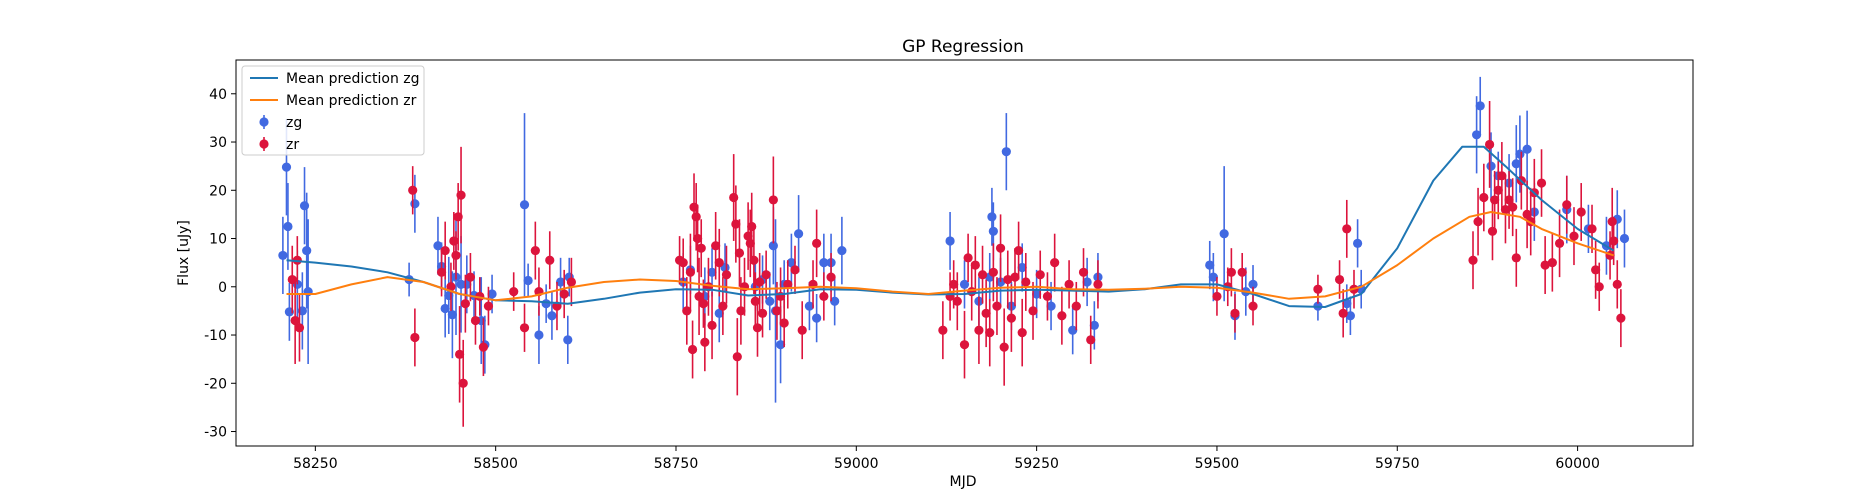  I want to click on x-tick-label: 58750, so click(676, 464).